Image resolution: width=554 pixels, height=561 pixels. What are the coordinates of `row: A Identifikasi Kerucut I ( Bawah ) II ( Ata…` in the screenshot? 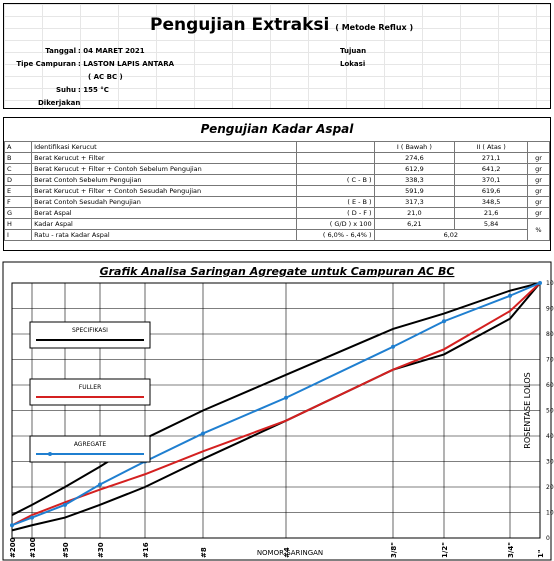 It's located at (276, 147).